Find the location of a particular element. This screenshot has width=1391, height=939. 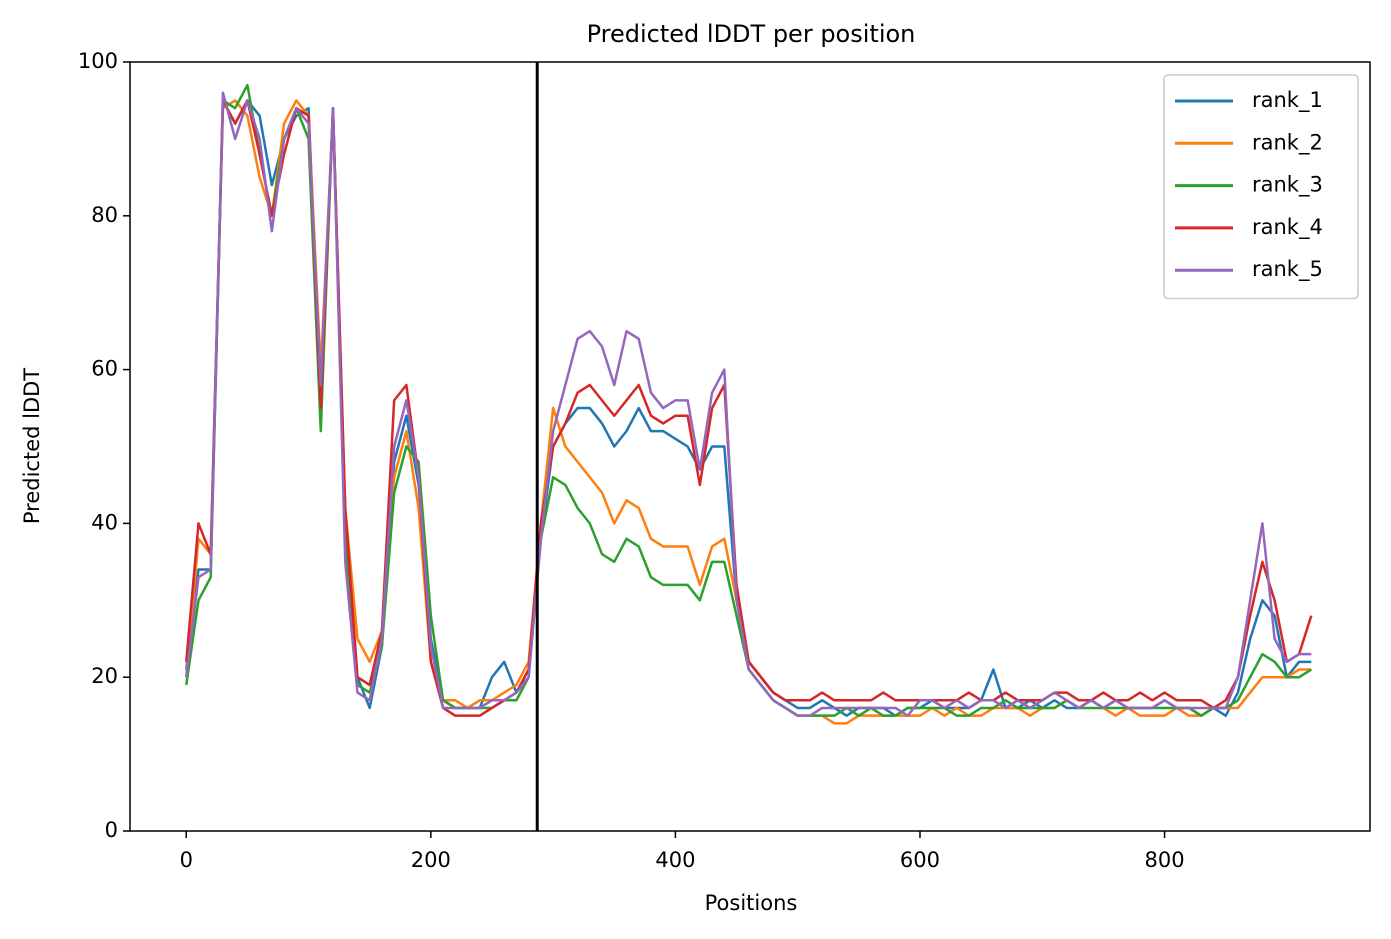

x-tick-label: 200 is located at coordinates (431, 860).